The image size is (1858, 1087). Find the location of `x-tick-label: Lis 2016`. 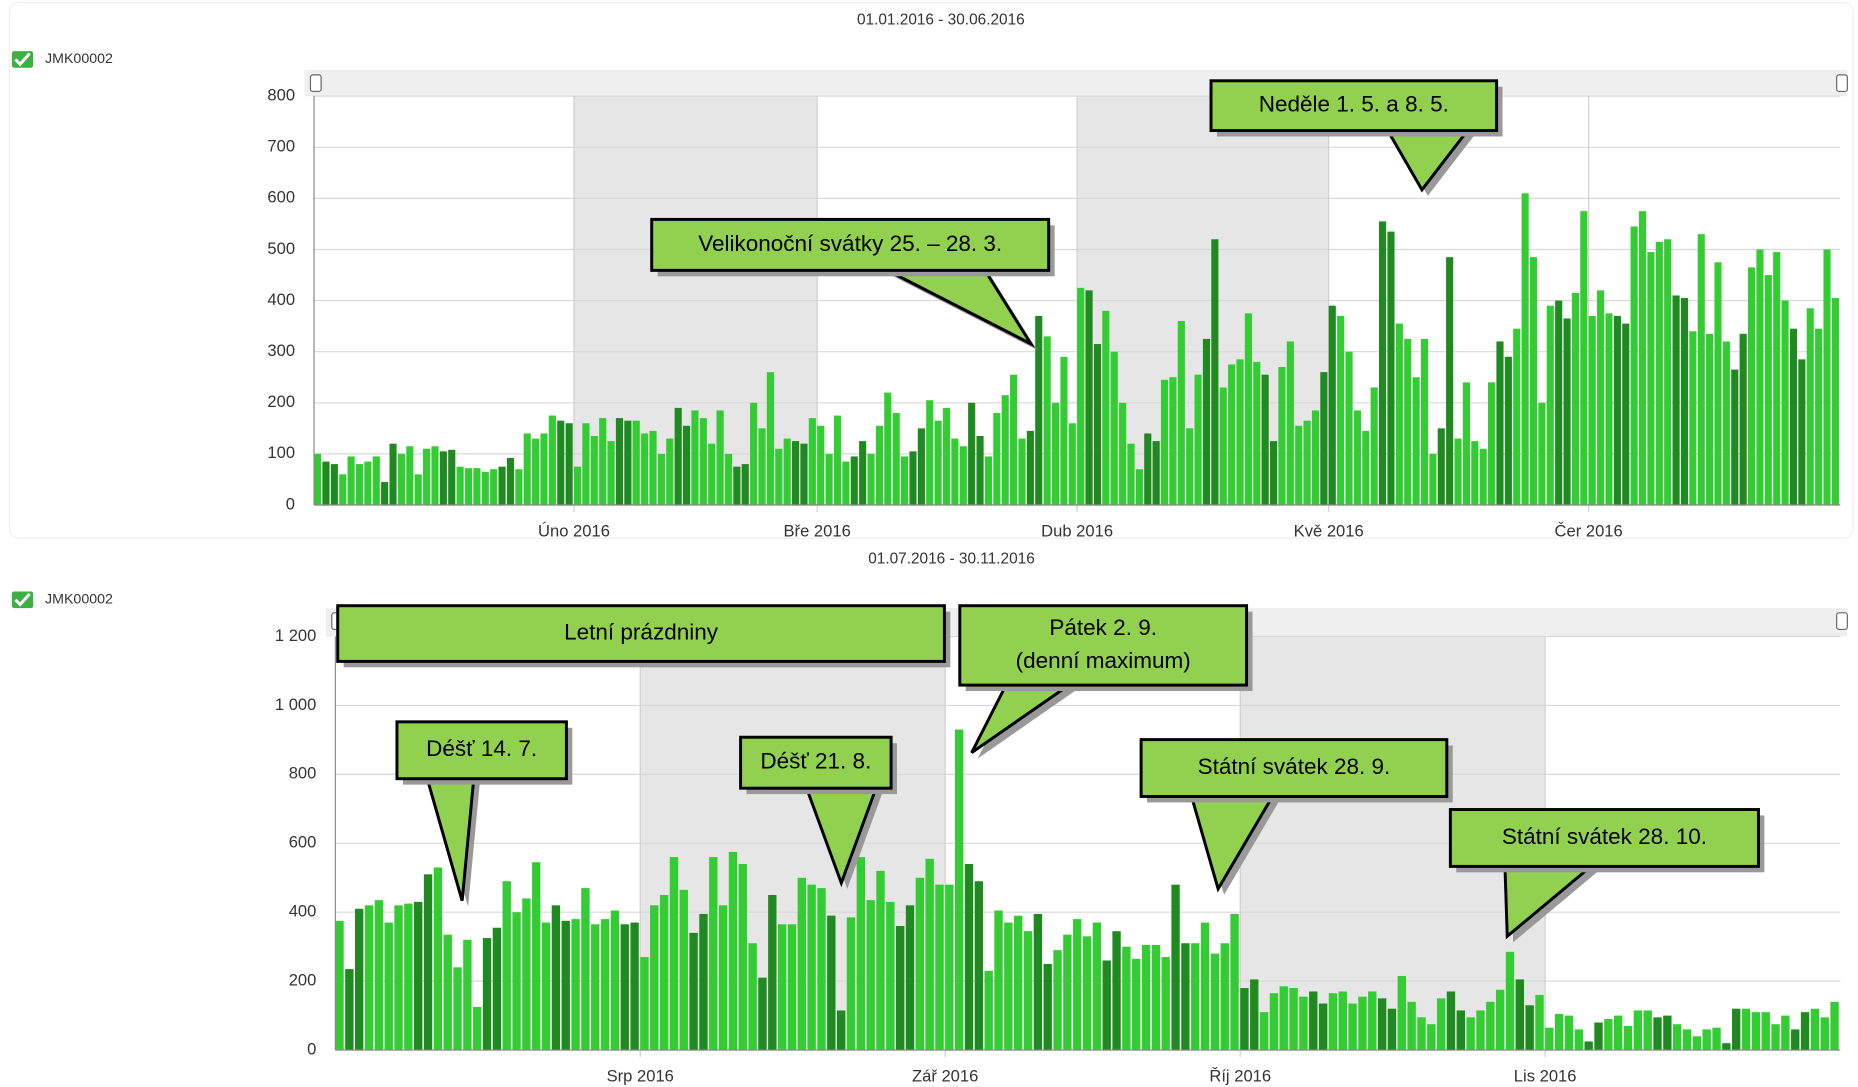

x-tick-label: Lis 2016 is located at coordinates (1545, 1076).